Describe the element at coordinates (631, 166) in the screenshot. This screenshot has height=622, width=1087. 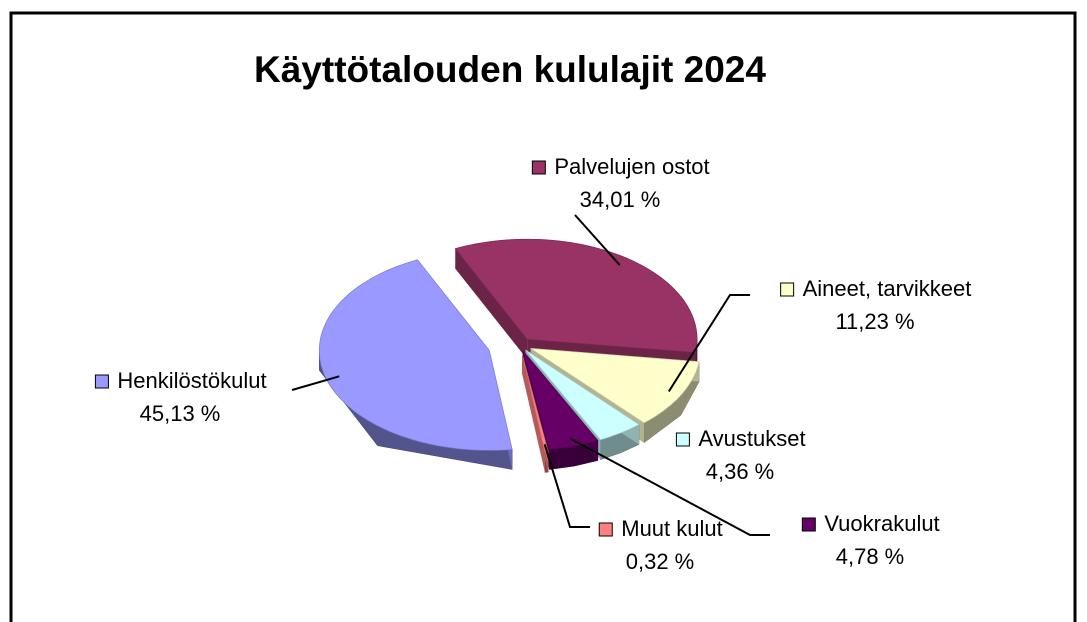
I see `data-label-name: Palvelujen ostot` at that location.